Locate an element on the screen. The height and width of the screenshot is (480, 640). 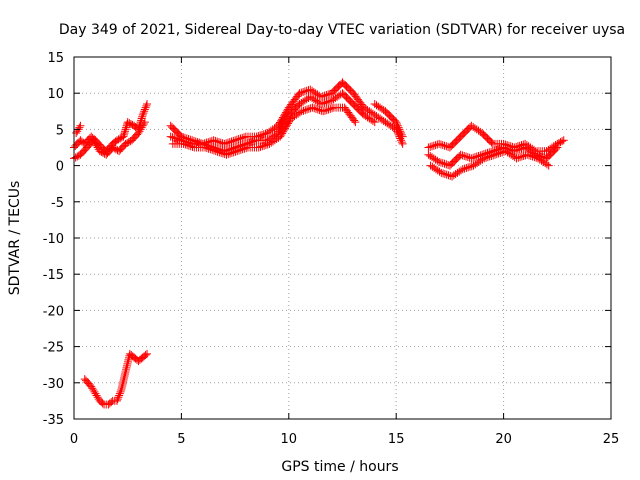
x-tick-label: 20 is located at coordinates (503, 439).